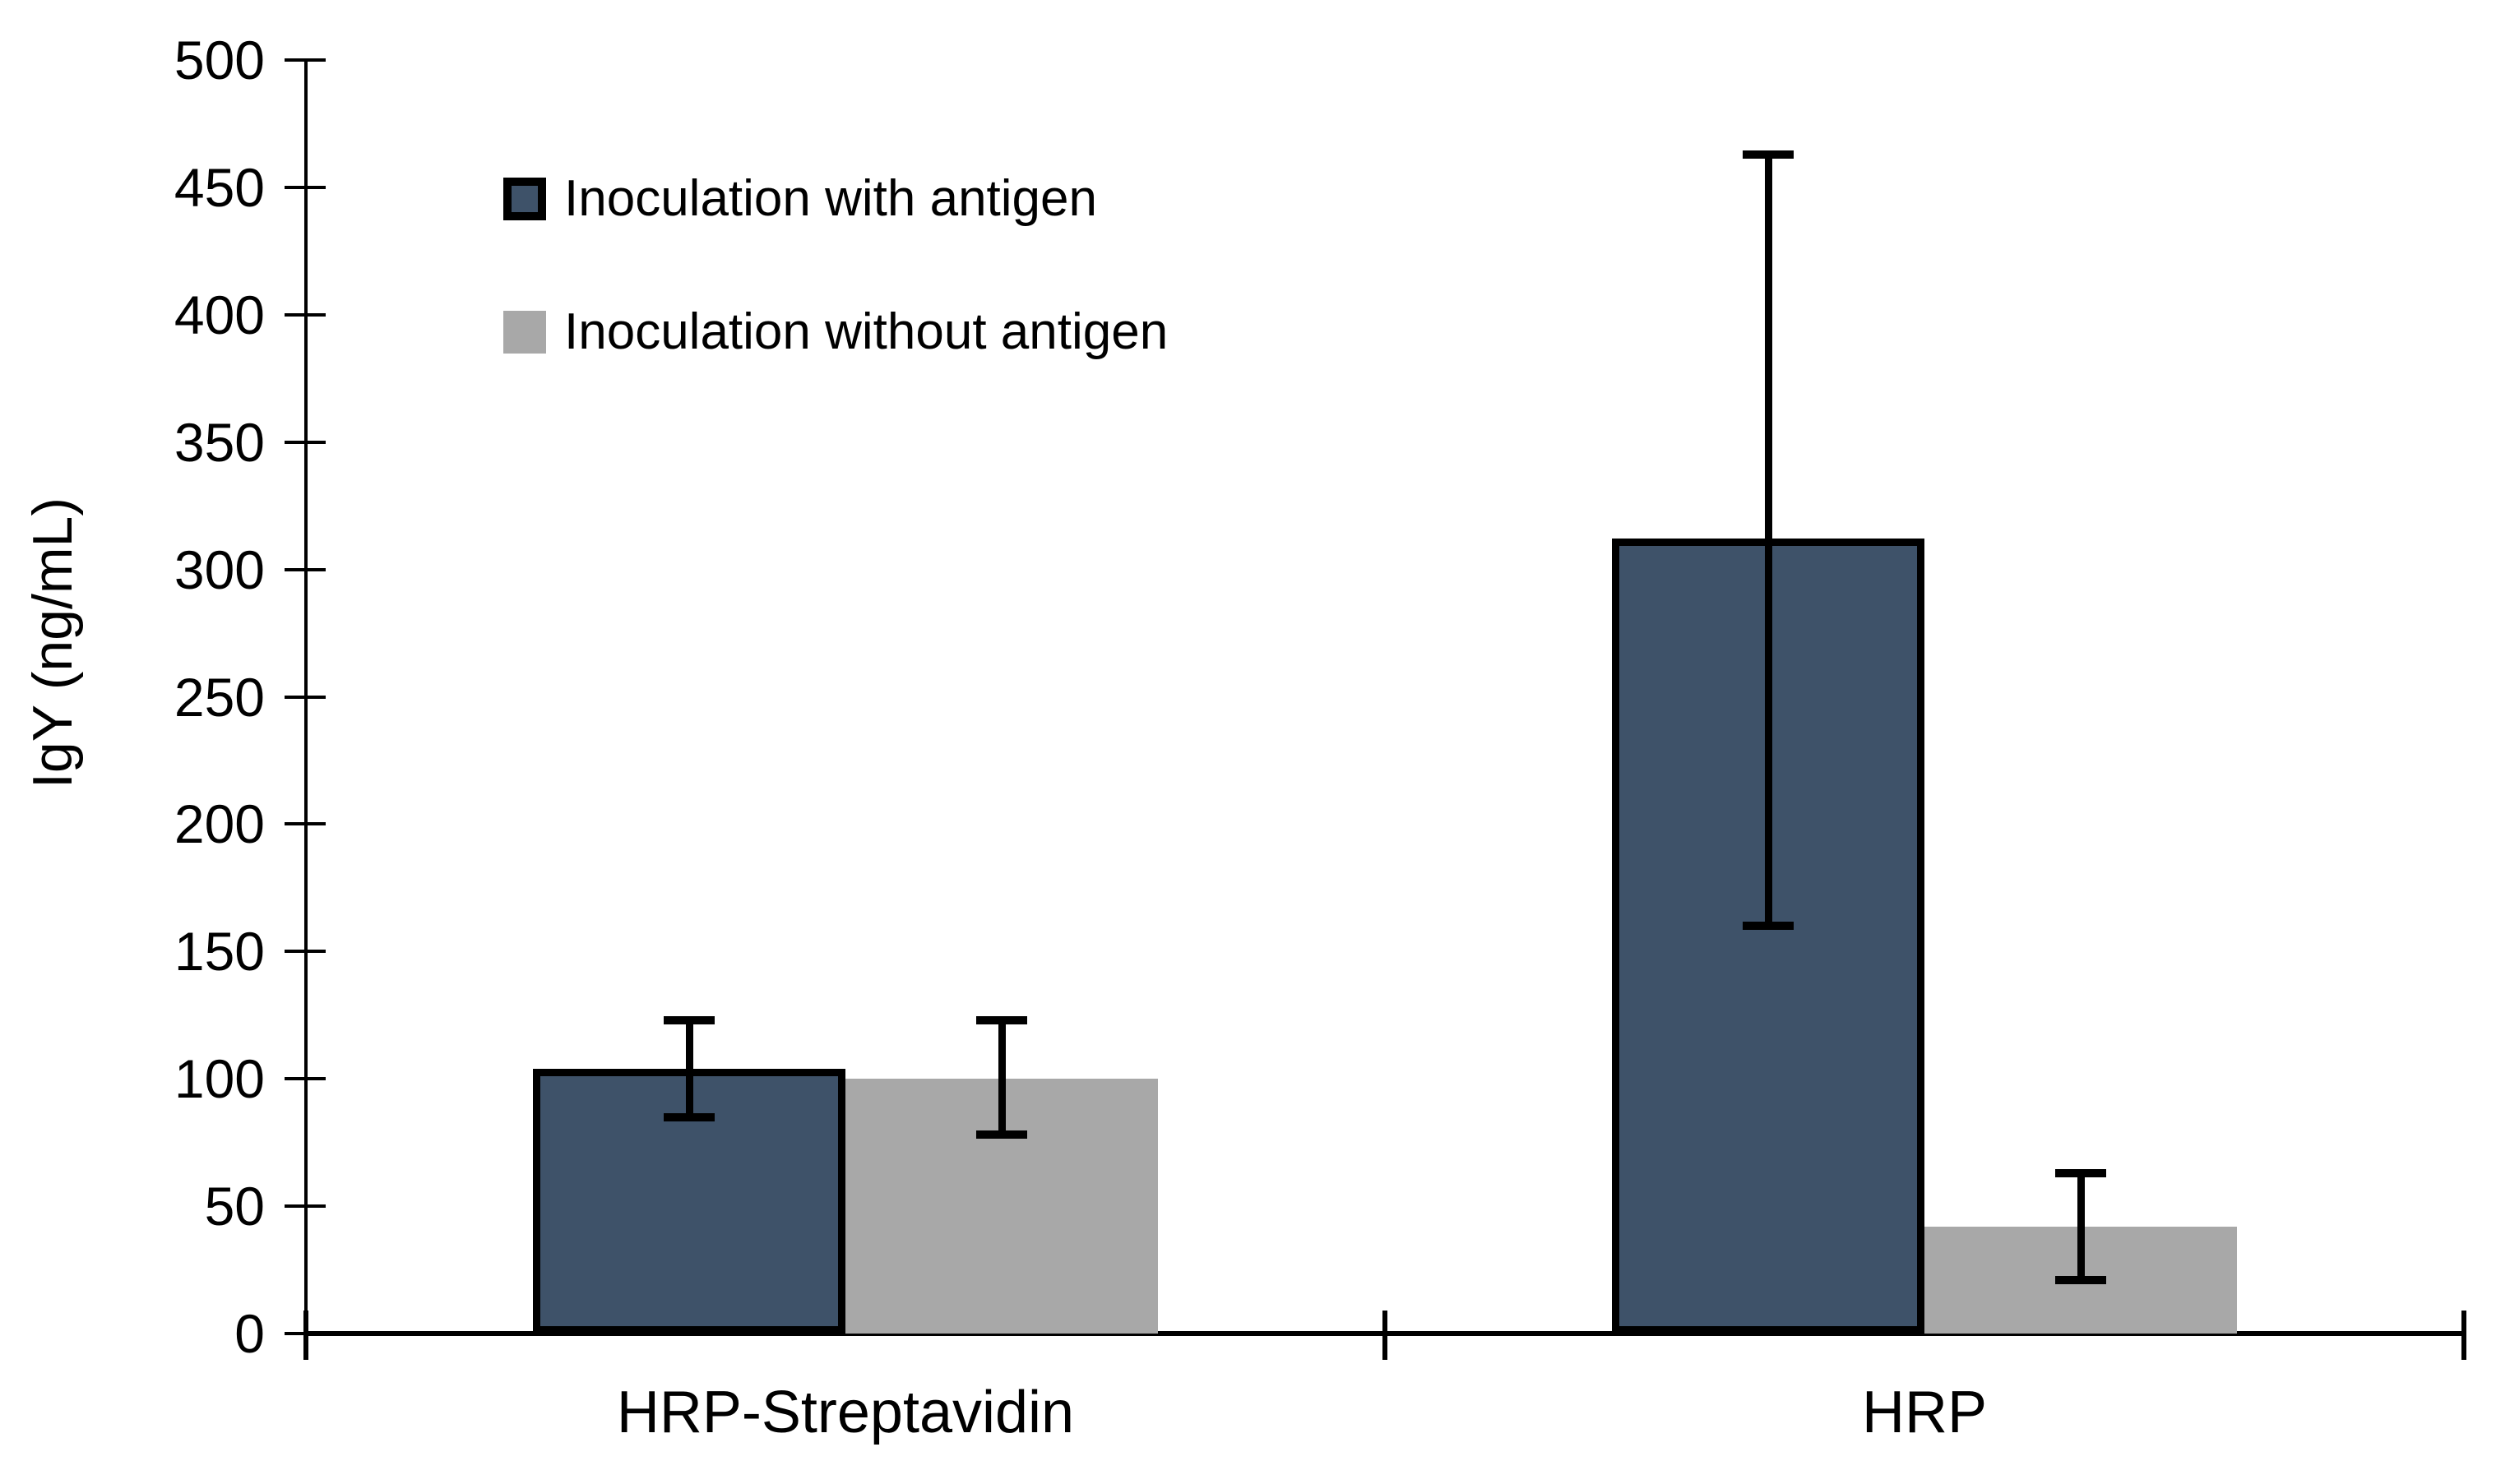  I want to click on y-tick-label: 200, so click(219, 824).